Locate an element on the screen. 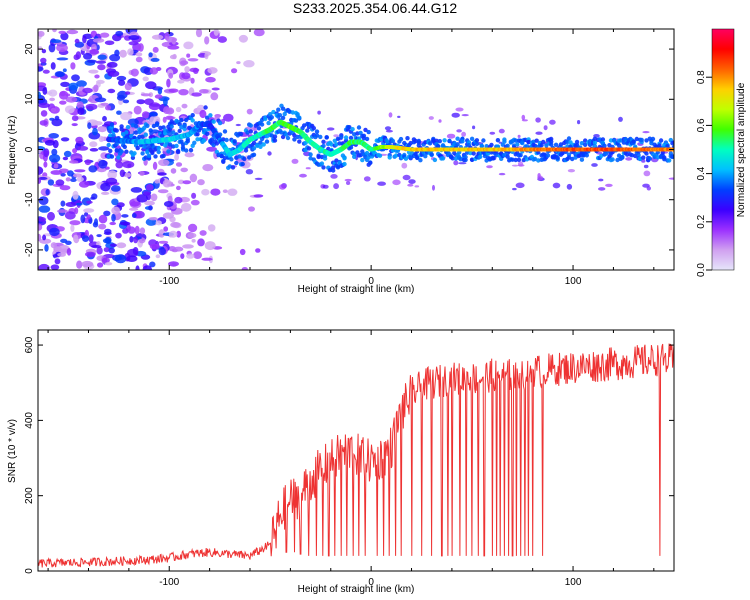 The image size is (750, 600). x-tick-label: 0 is located at coordinates (371, 281).